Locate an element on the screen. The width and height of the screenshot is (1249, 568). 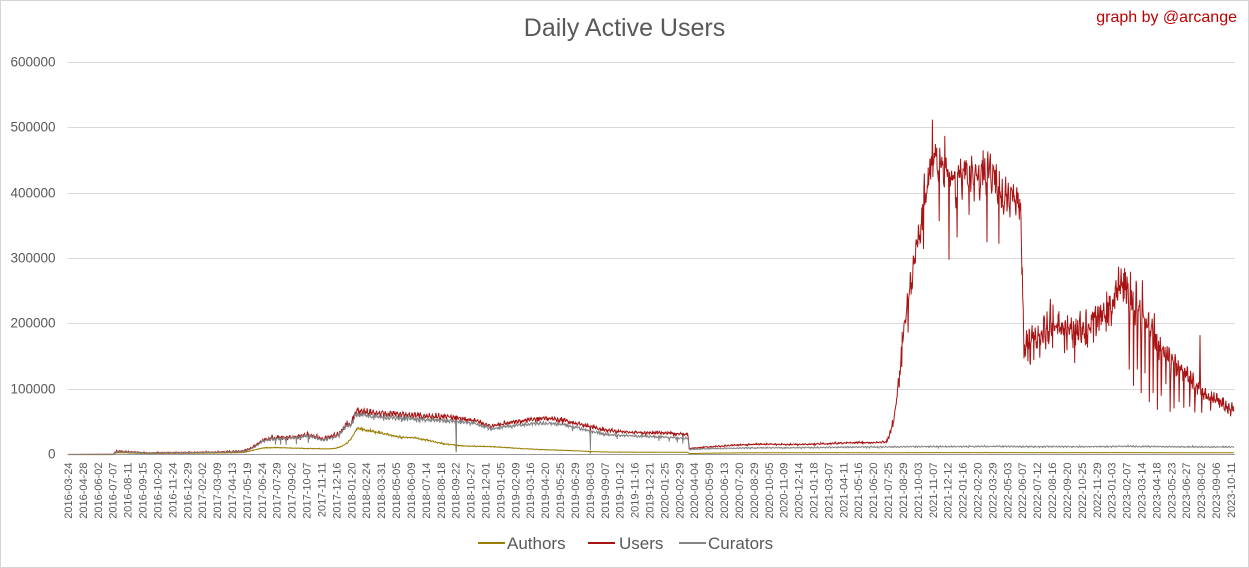
svg-text: 2022-09-20 is located at coordinates (1068, 491).